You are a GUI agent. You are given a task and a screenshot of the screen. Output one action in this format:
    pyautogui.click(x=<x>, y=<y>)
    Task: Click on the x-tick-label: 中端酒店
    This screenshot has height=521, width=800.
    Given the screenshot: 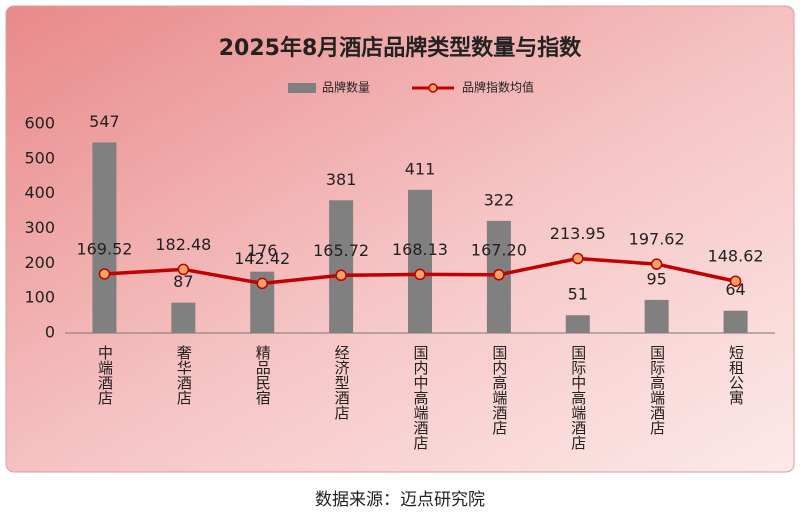 What is the action you would take?
    pyautogui.click(x=105, y=375)
    